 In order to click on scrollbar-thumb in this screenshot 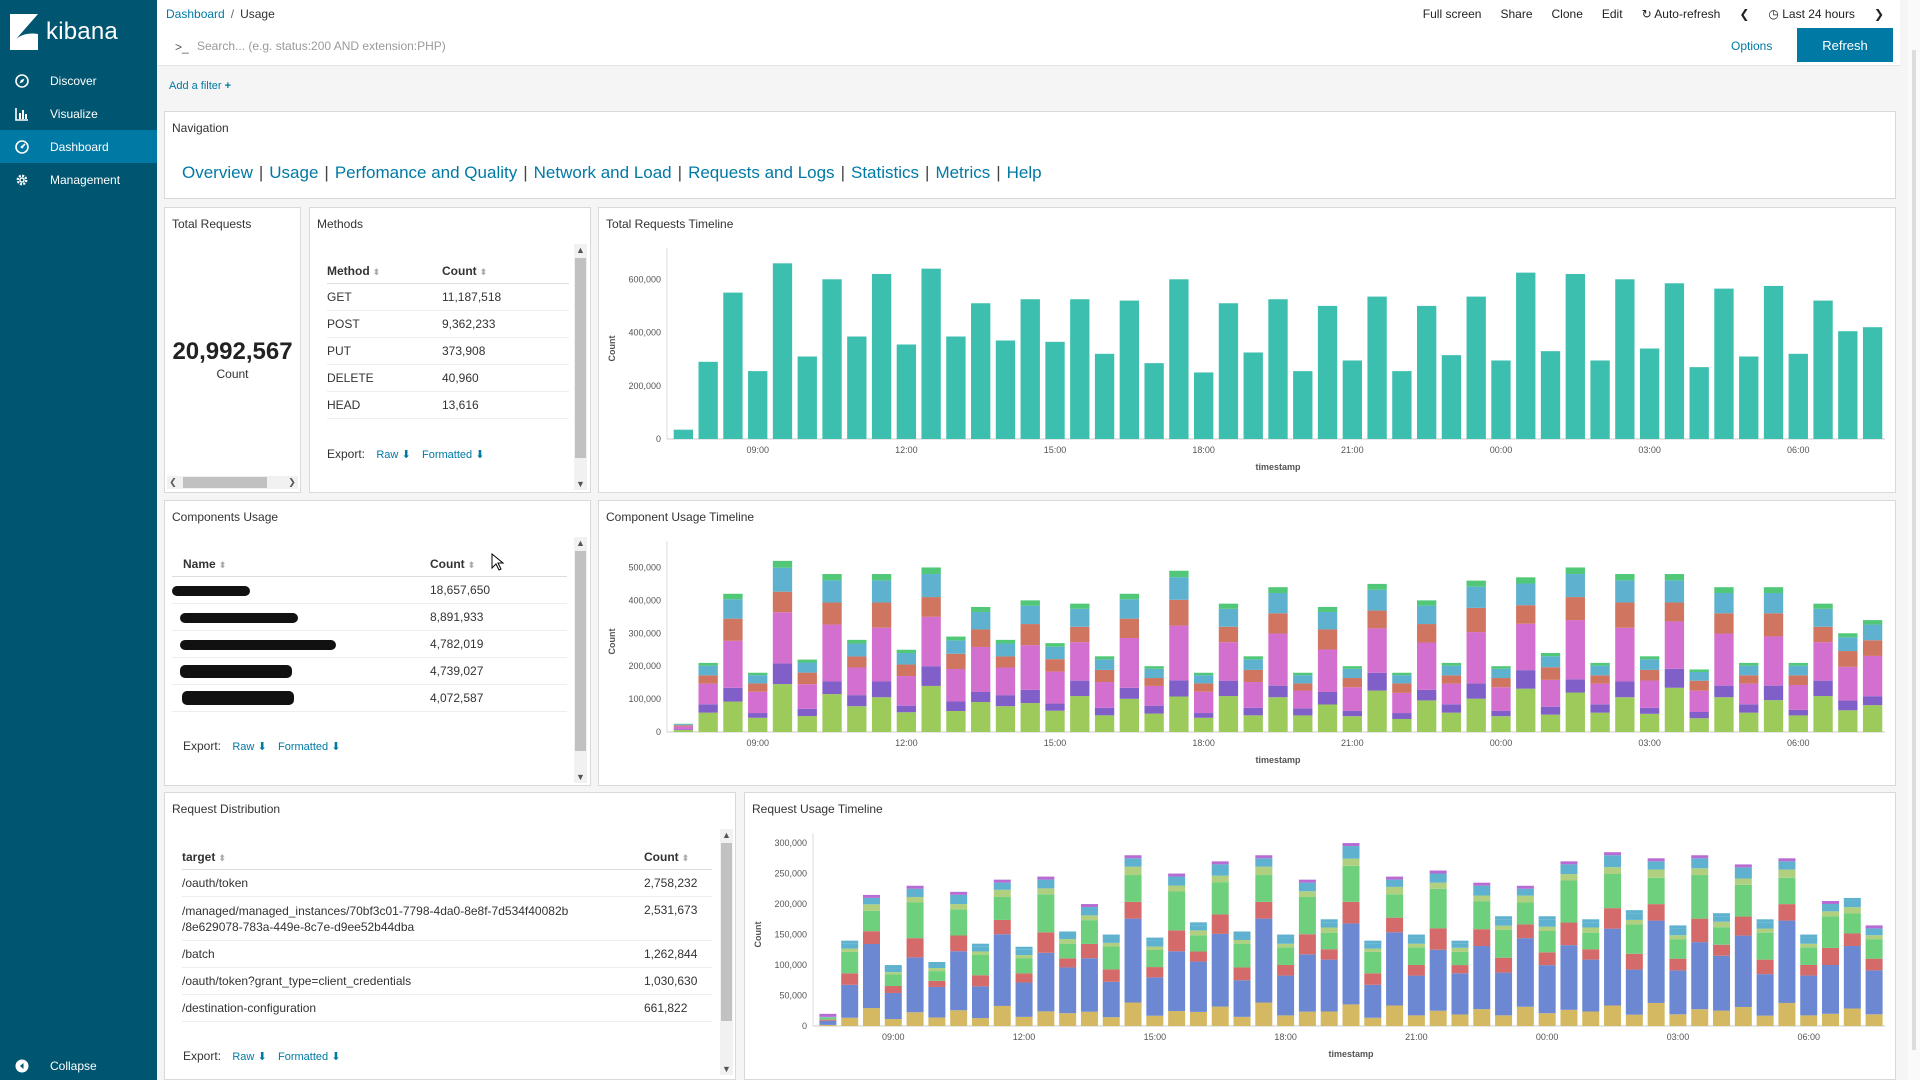, I will do `click(580, 651)`.